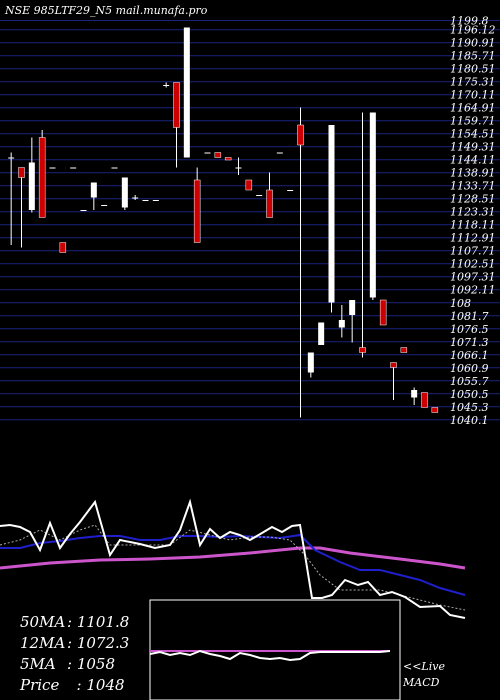 The width and height of the screenshot is (500, 700). What do you see at coordinates (473, 238) in the screenshot?
I see `price-tick-label: 1112.91` at bounding box center [473, 238].